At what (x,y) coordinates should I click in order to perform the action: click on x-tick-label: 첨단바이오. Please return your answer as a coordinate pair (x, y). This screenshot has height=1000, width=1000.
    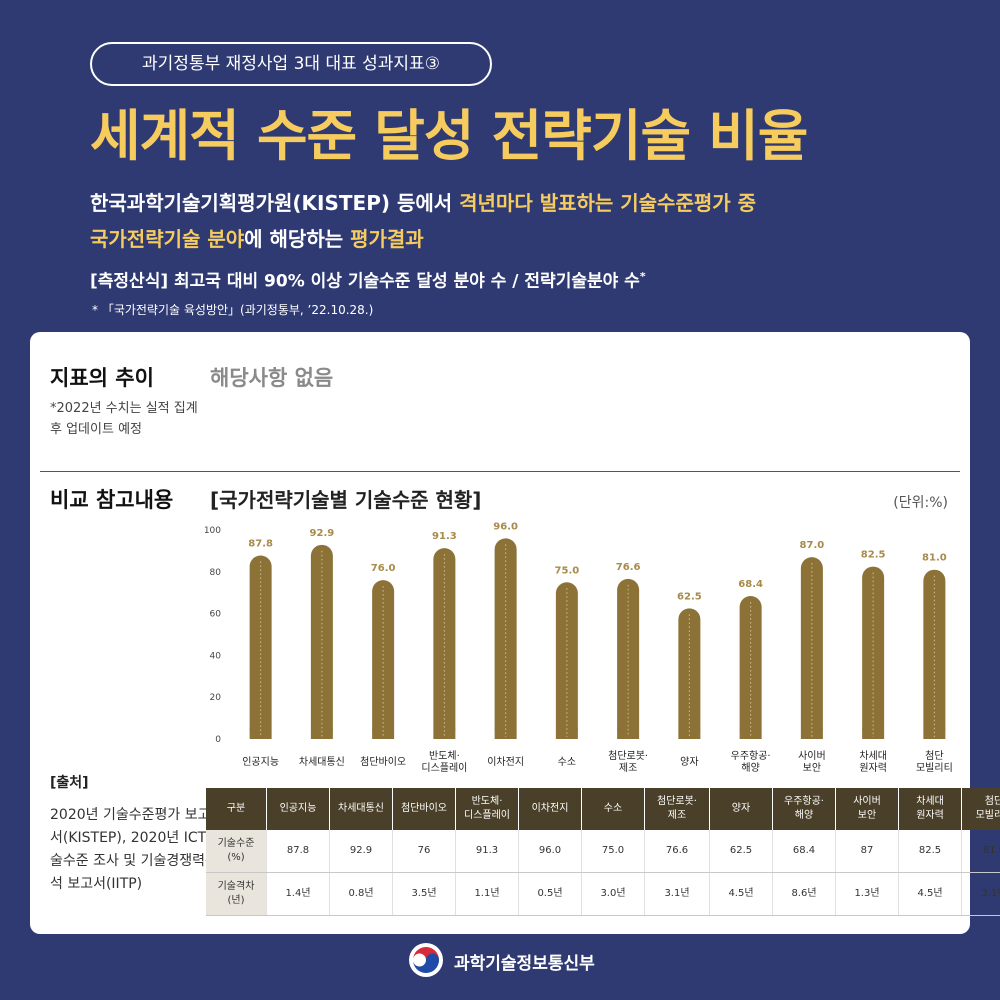
    Looking at the image, I should click on (383, 762).